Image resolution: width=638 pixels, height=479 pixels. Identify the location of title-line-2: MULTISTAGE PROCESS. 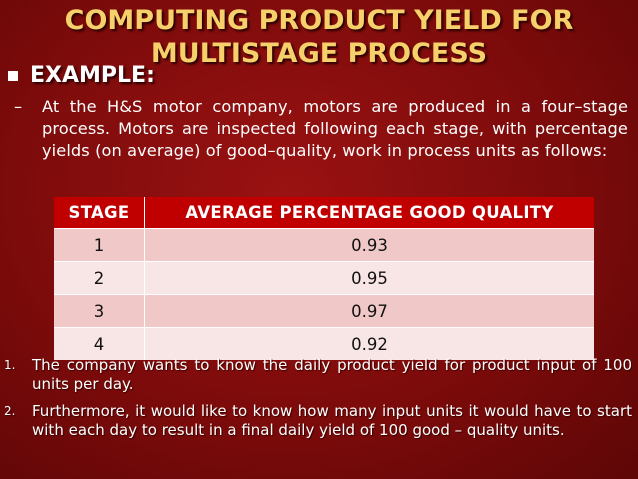
(319, 53).